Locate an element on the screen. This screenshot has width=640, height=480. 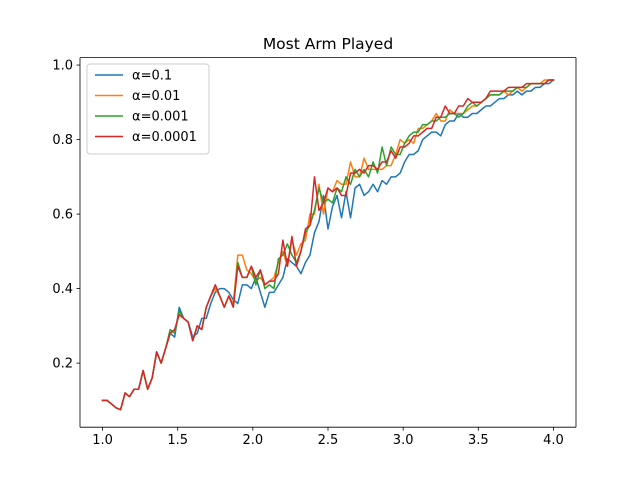
legend-label-3: α=0.0001 is located at coordinates (164, 137).